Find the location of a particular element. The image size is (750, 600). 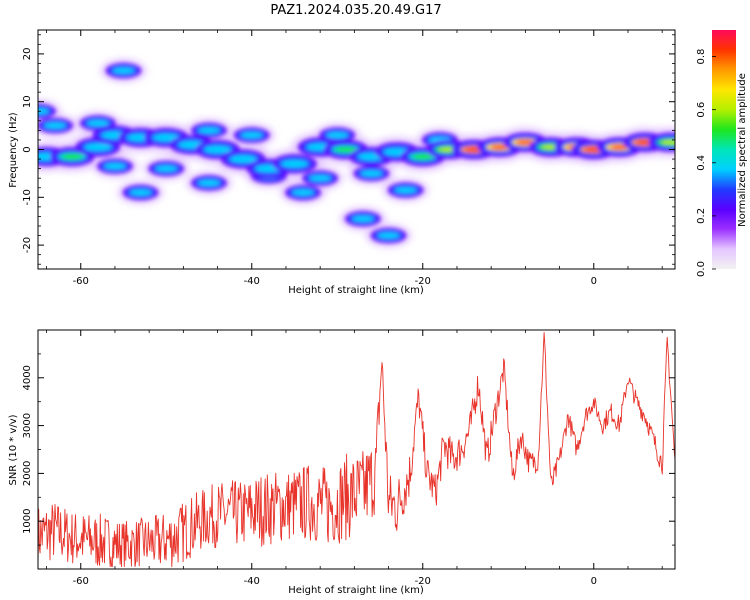

colorbar-label: Normalized spectral amplitude is located at coordinates (742, 150).